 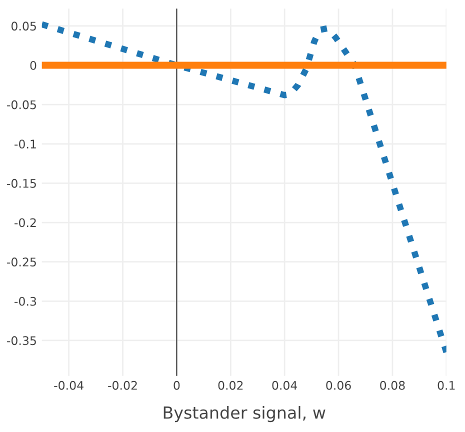 I want to click on x-tick-label: 0.04, so click(x=285, y=385).